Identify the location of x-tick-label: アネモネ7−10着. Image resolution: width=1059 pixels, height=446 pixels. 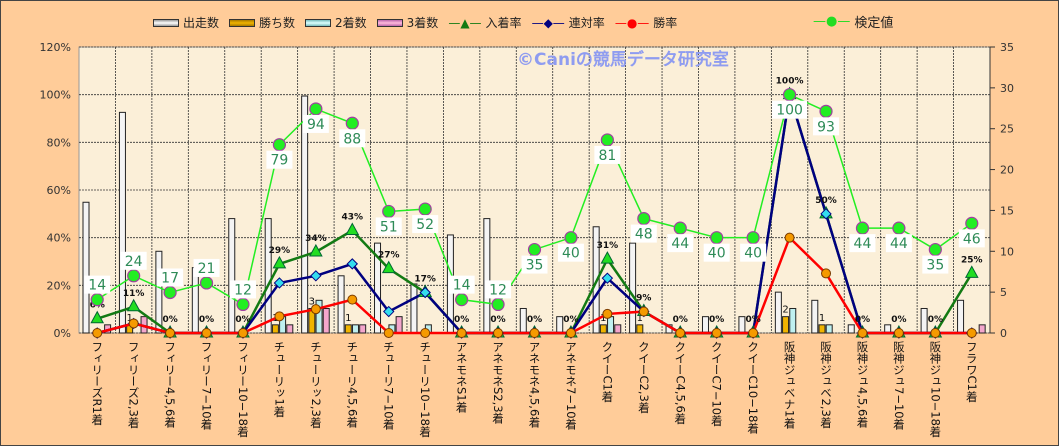
(570, 386).